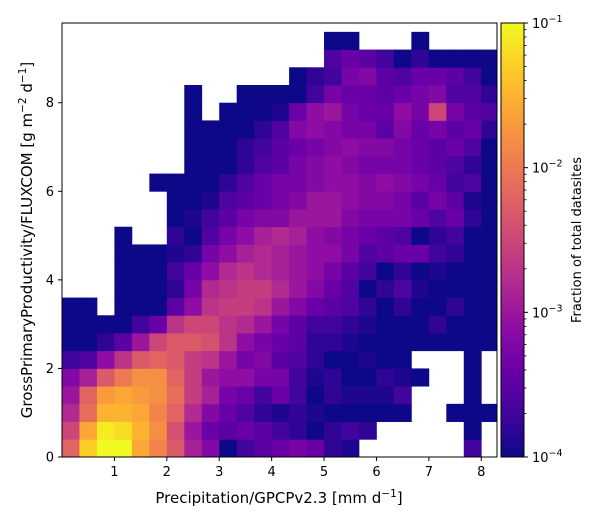 This screenshot has width=600, height=525. What do you see at coordinates (50, 192) in the screenshot?
I see `y-tick-label: 6` at bounding box center [50, 192].